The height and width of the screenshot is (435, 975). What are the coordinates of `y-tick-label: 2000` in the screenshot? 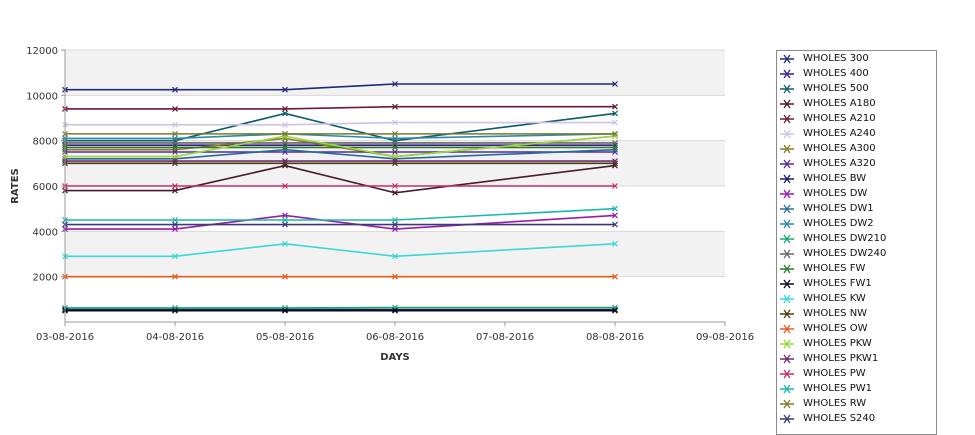 It's located at (45, 278).